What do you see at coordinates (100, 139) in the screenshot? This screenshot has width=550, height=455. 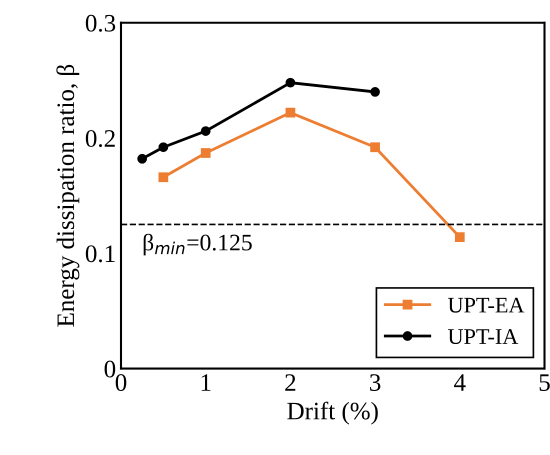 I see `y-tick-label: 0.2` at bounding box center [100, 139].